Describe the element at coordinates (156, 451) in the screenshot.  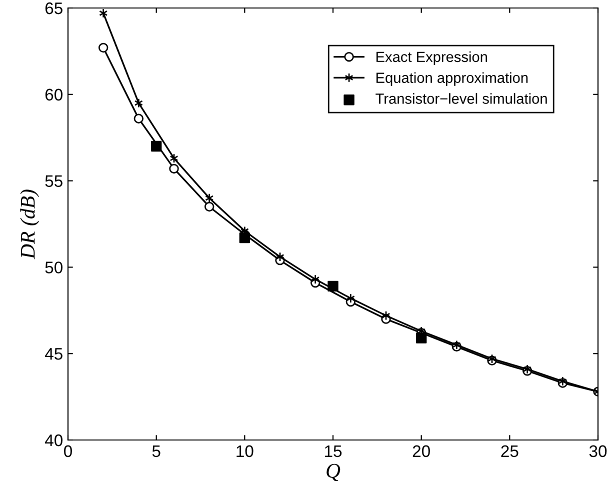
I see `x-tick-label: 5` at that location.